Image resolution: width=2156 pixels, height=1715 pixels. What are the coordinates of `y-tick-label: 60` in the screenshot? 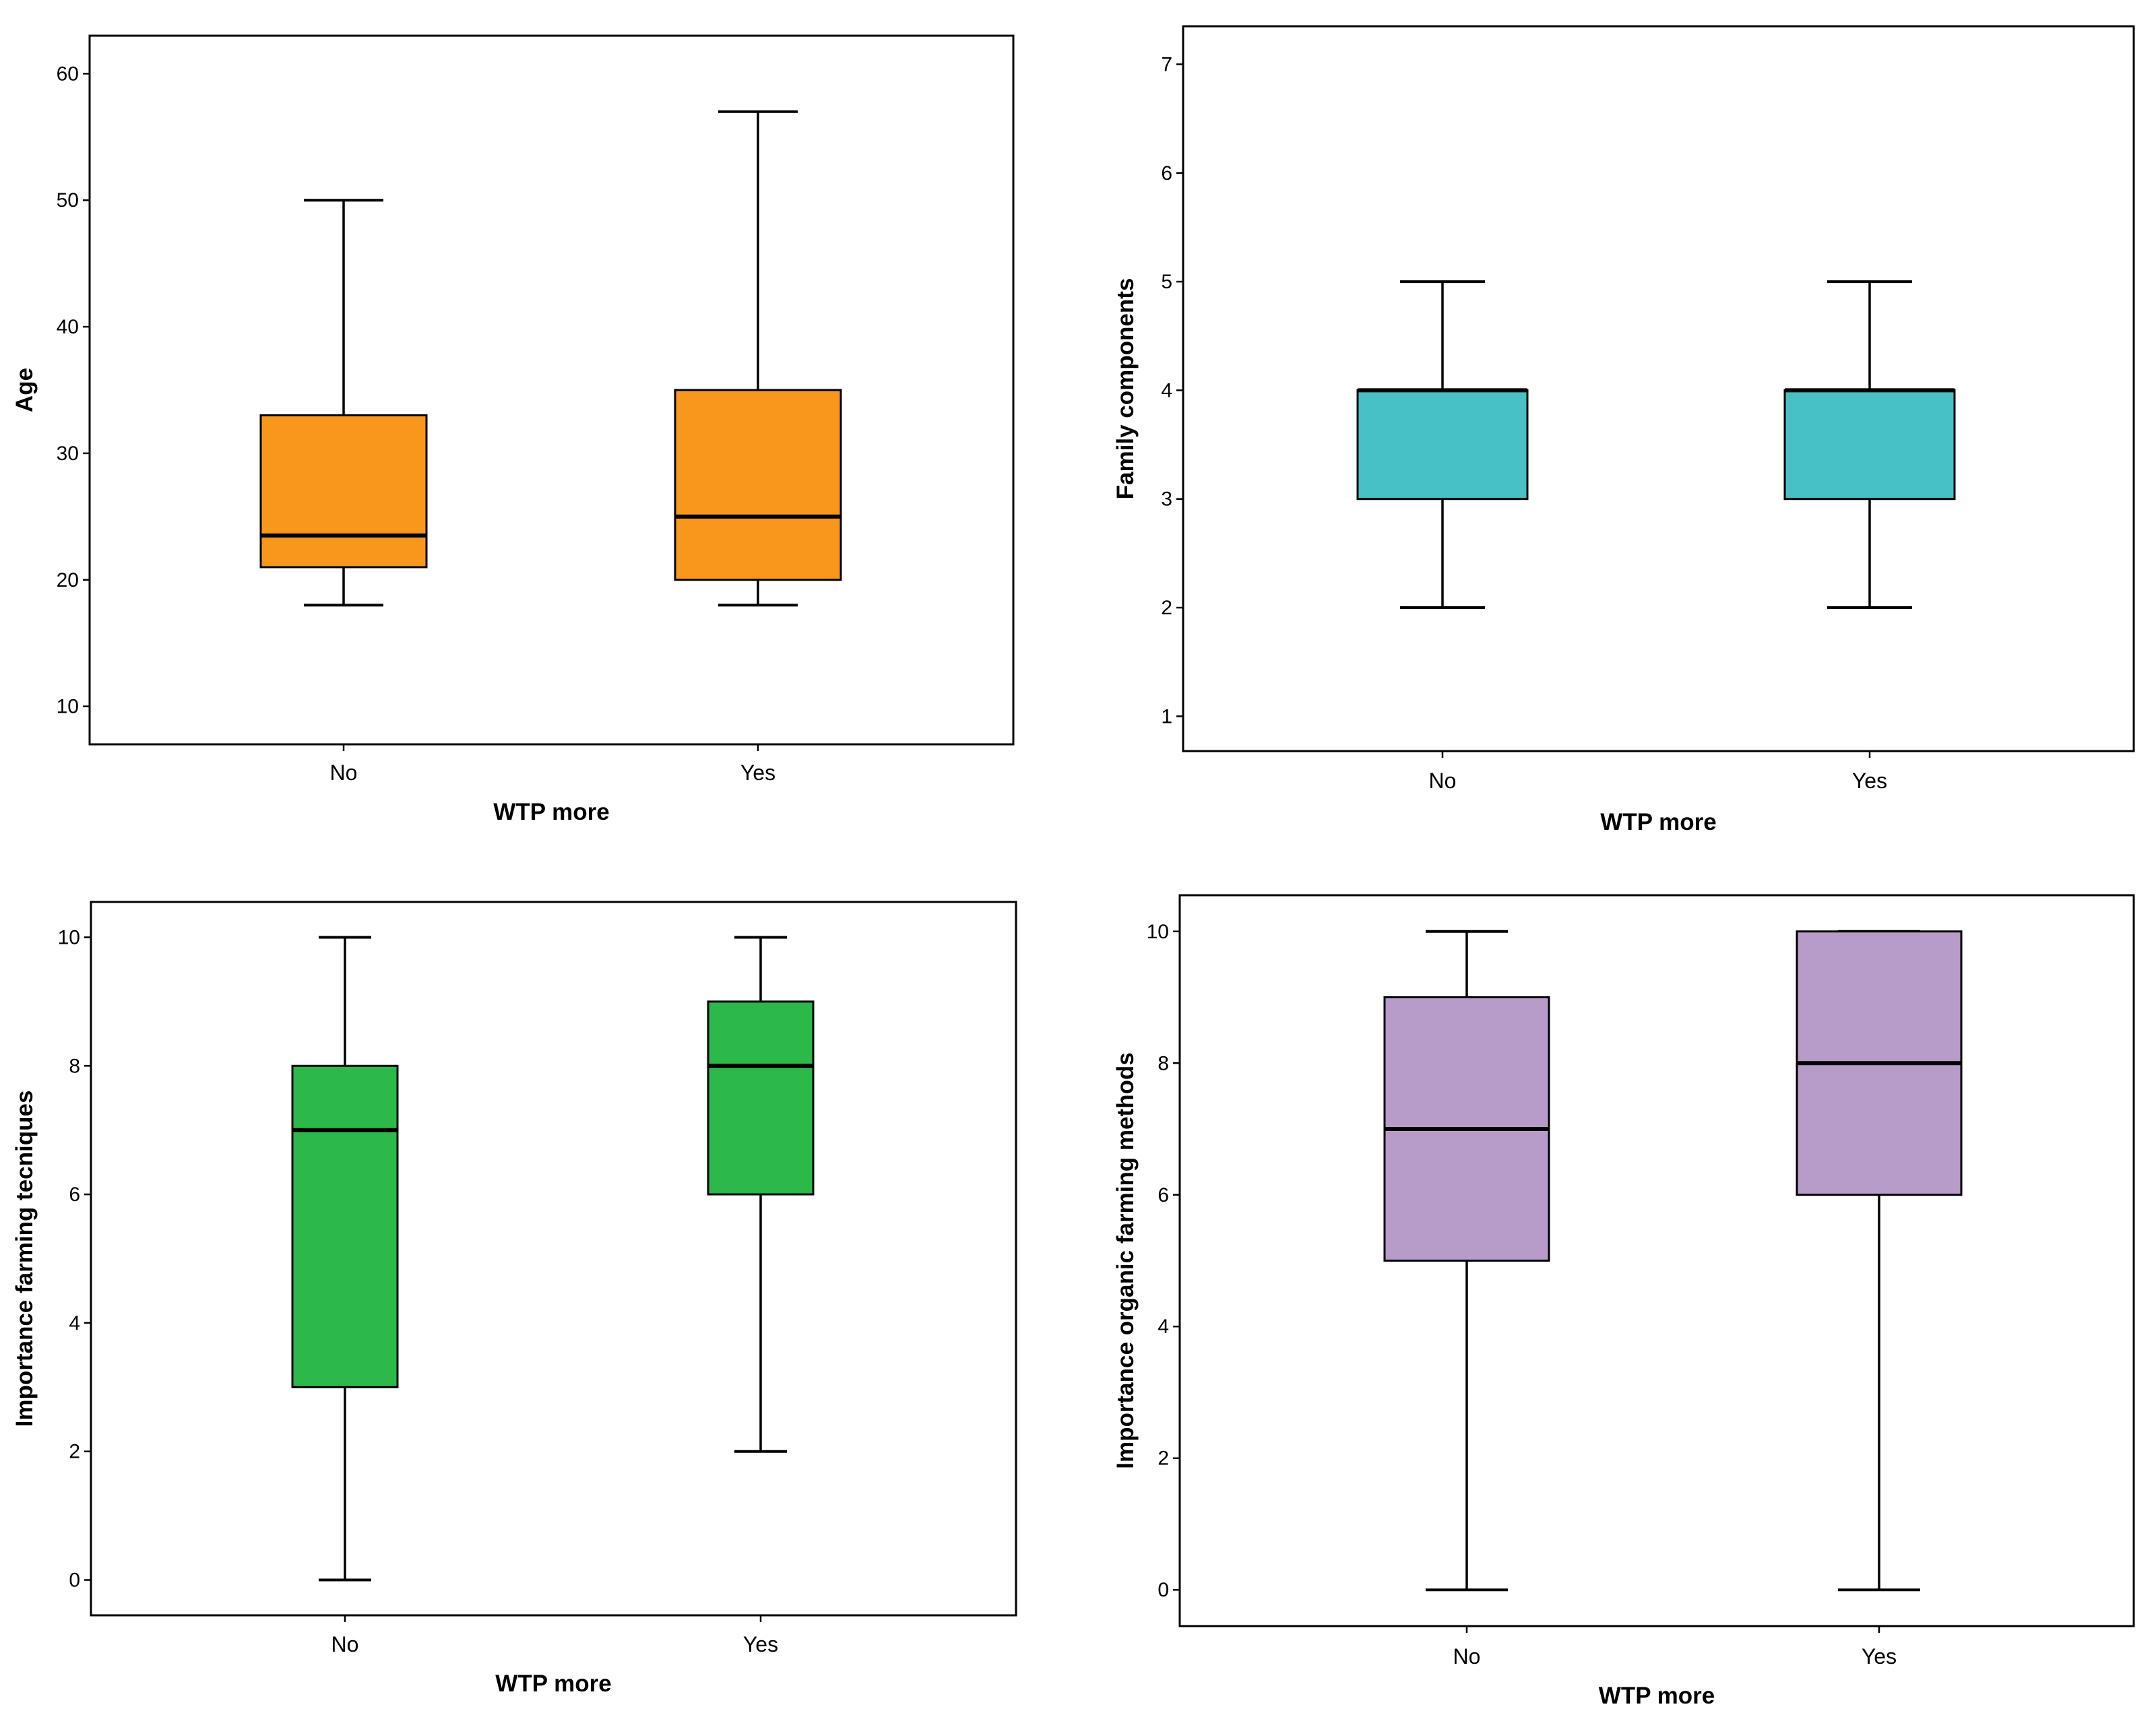 It's located at (68, 74).